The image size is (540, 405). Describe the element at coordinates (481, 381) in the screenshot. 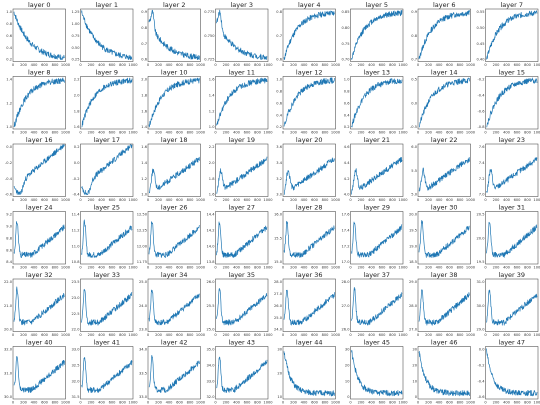

I see `y-tick-label: -0.4` at that location.